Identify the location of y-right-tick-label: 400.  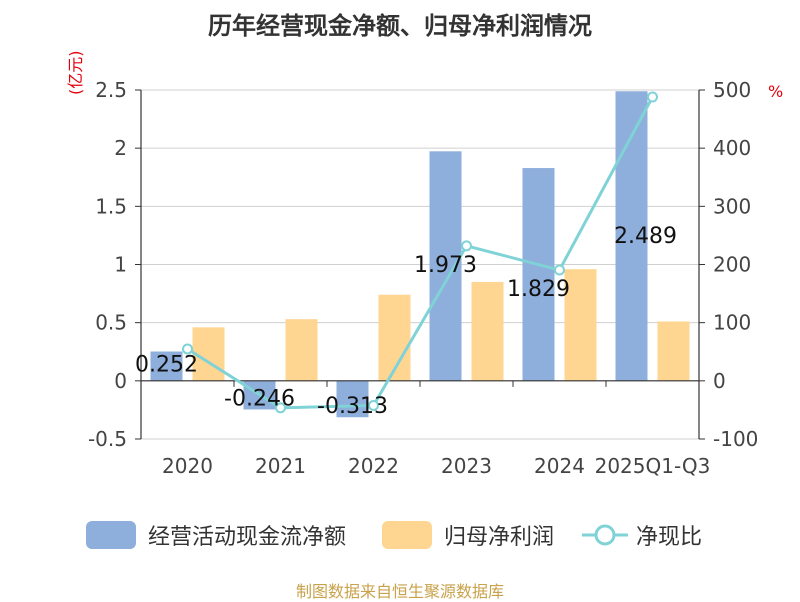
(732, 148).